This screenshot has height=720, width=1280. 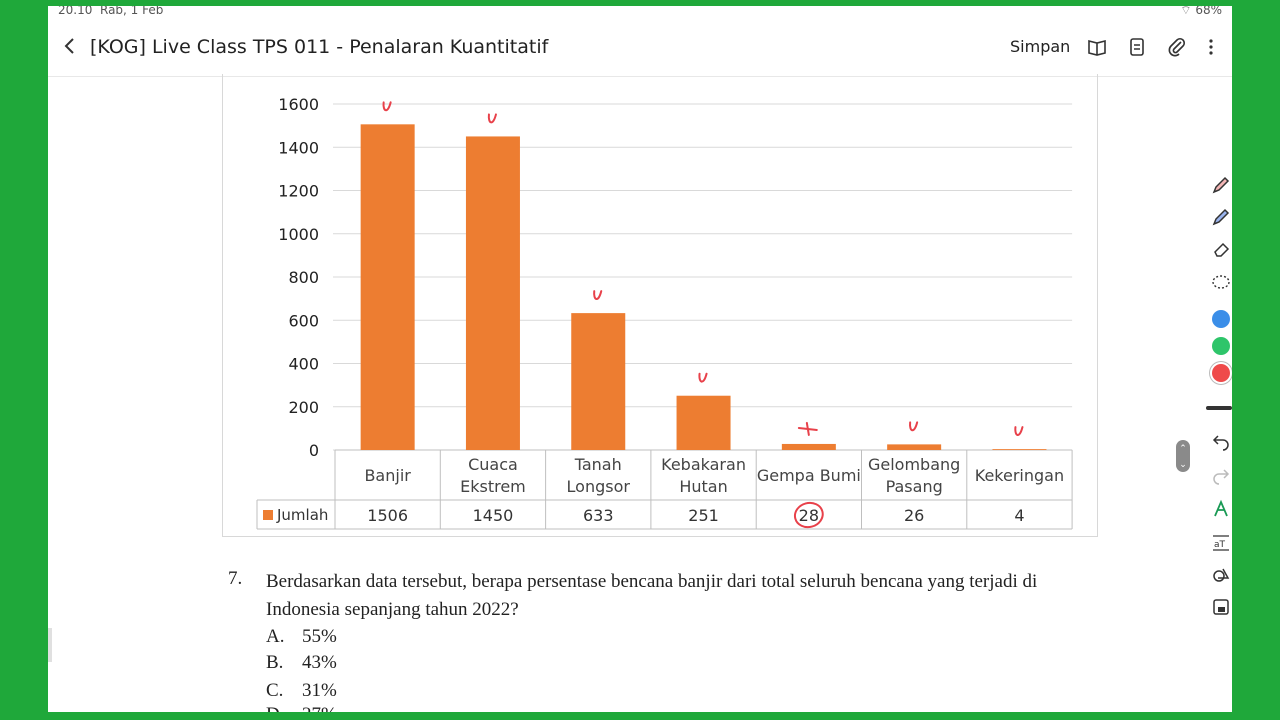 I want to click on more-menu-icon, so click(x=1211, y=47).